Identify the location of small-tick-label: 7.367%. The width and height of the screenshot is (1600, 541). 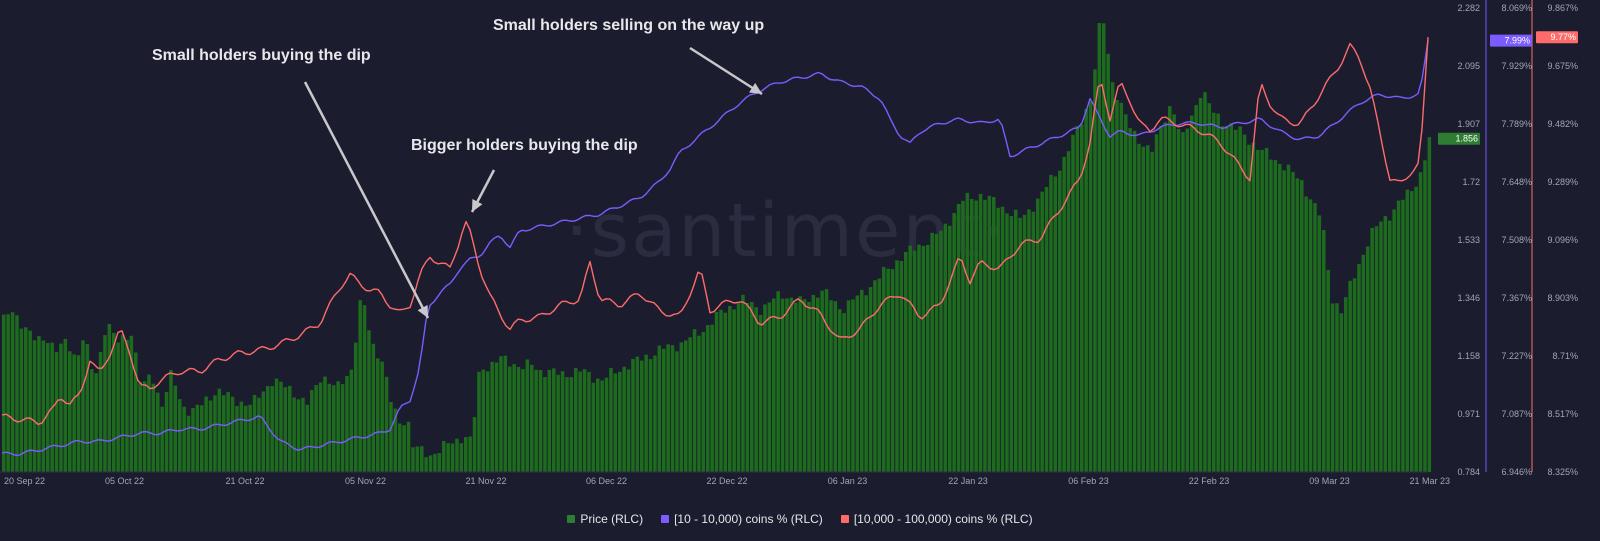
(1516, 298).